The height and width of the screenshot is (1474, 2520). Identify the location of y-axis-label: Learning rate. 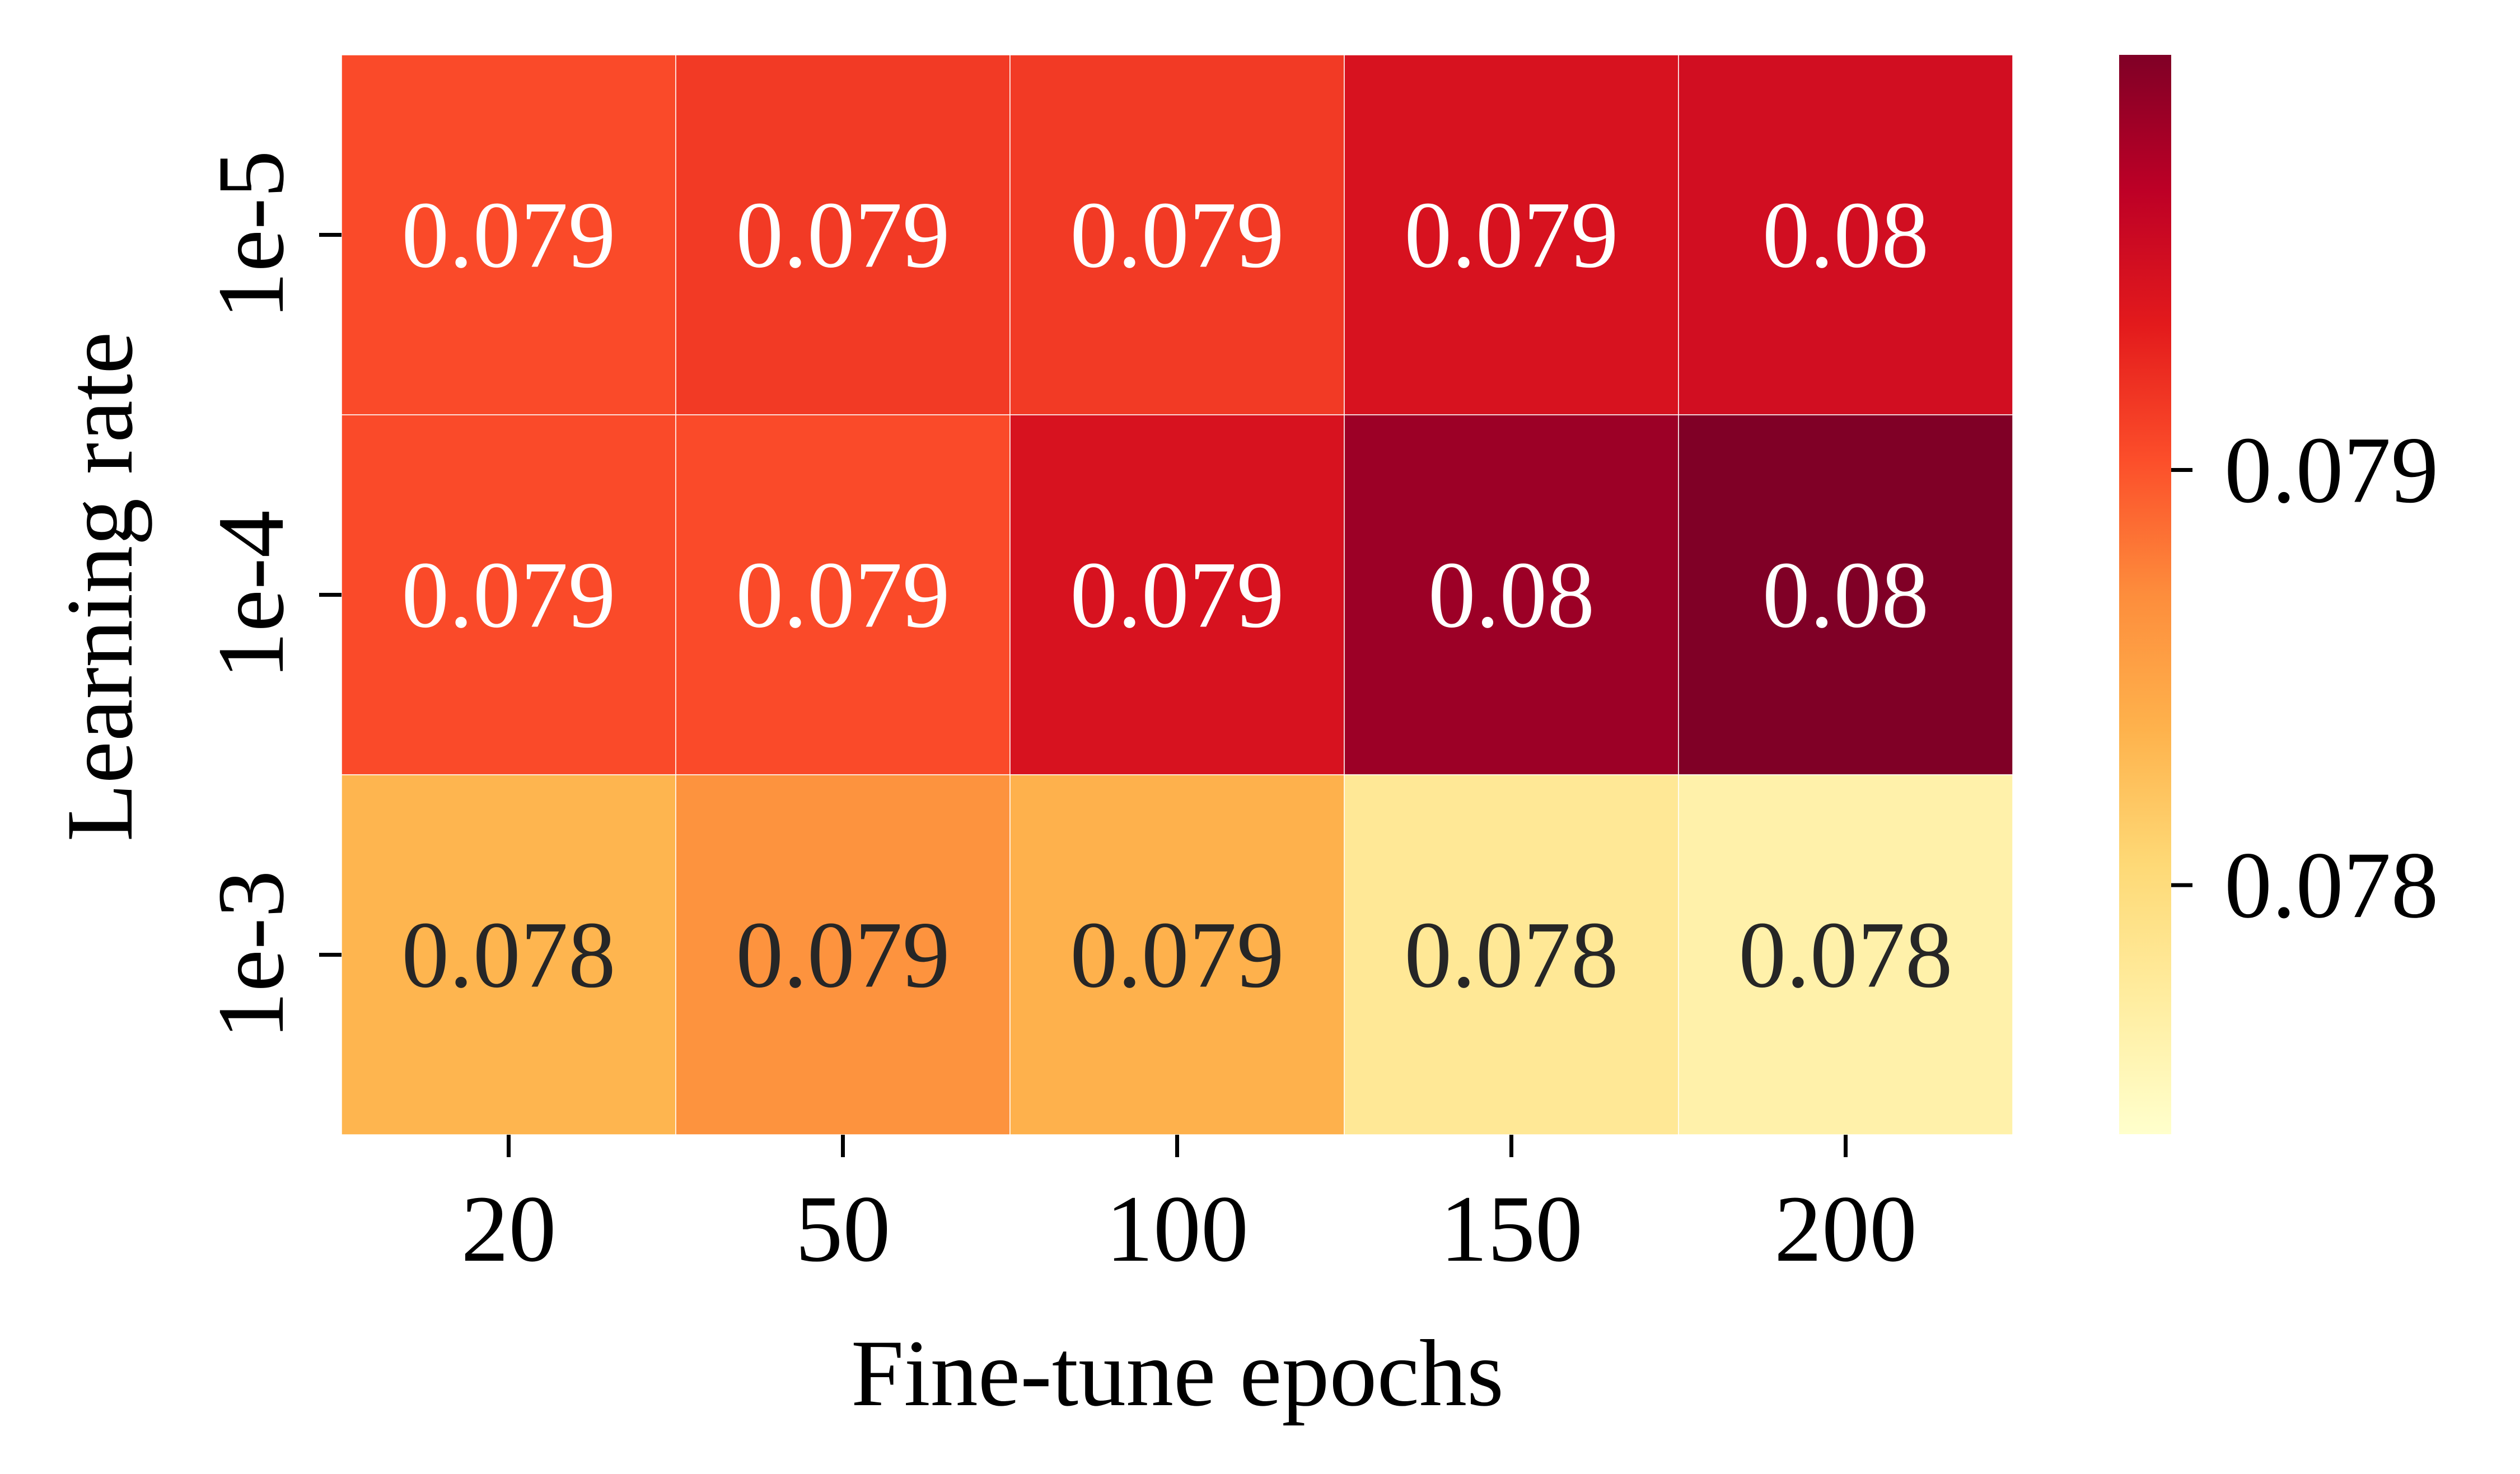
(100, 587).